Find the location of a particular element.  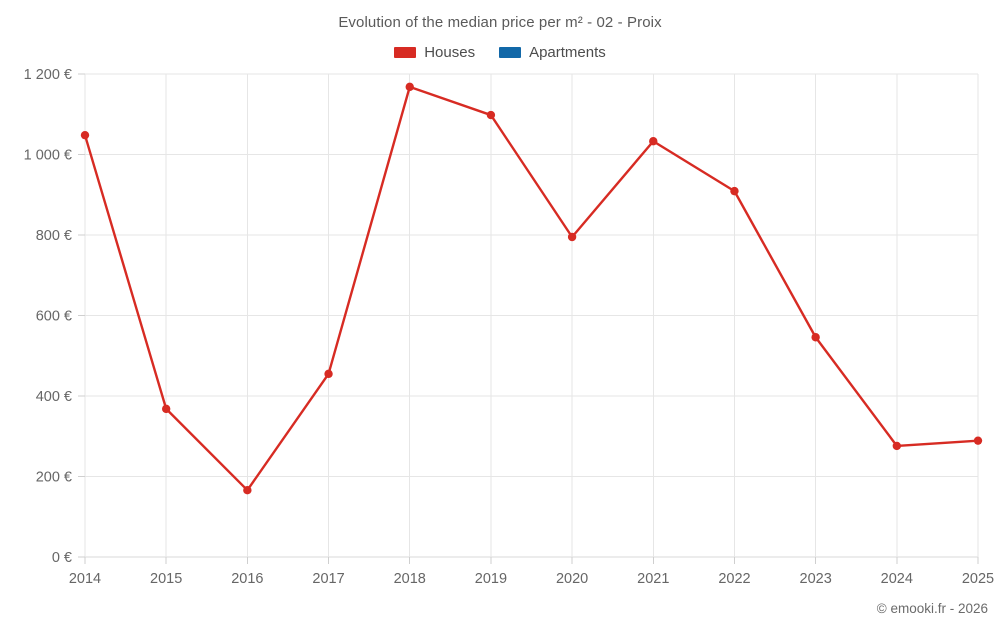

chart-legend: Houses Apartments is located at coordinates (500, 52).